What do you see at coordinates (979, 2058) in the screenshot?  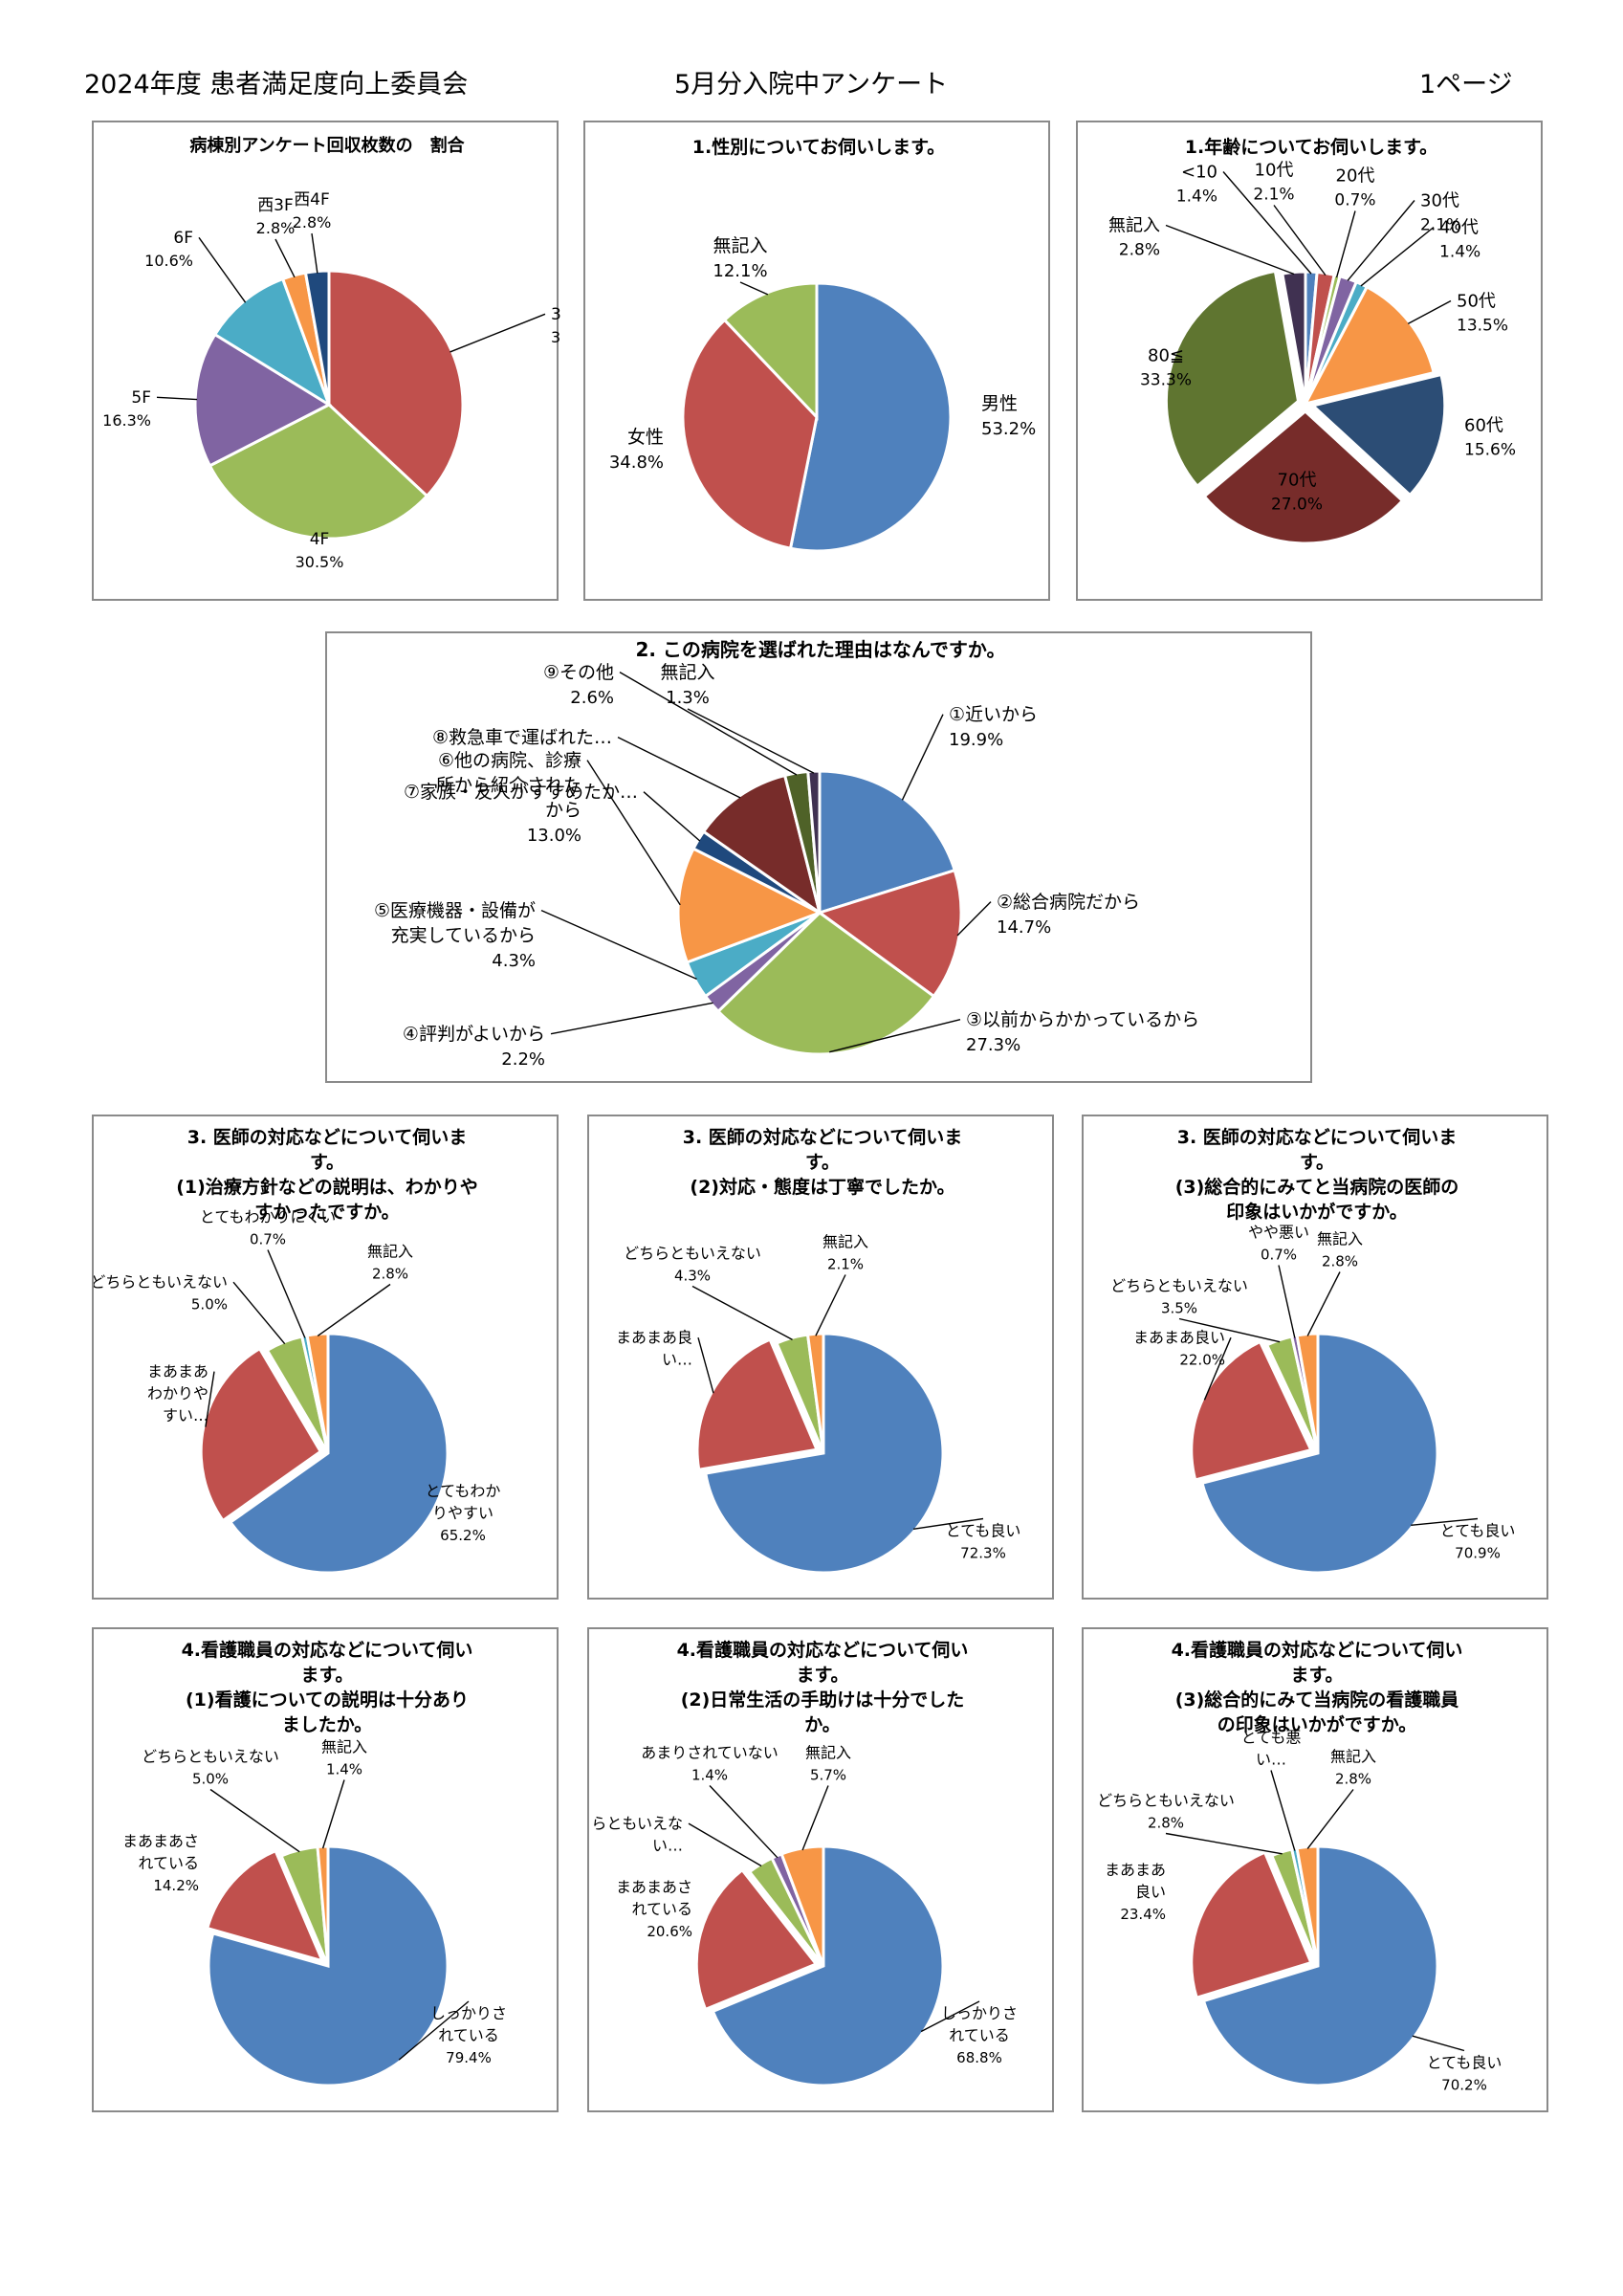 I see `slice-value: 68.8%` at bounding box center [979, 2058].